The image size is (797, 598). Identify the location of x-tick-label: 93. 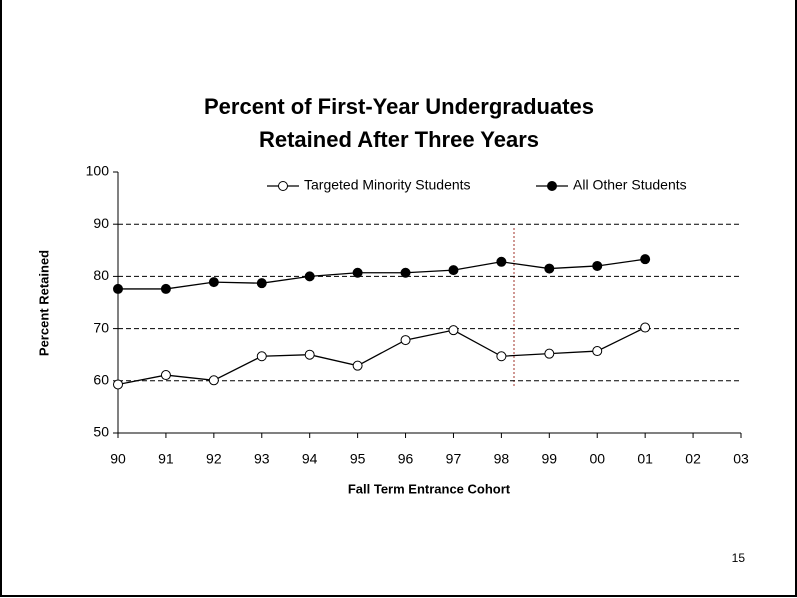
(262, 459).